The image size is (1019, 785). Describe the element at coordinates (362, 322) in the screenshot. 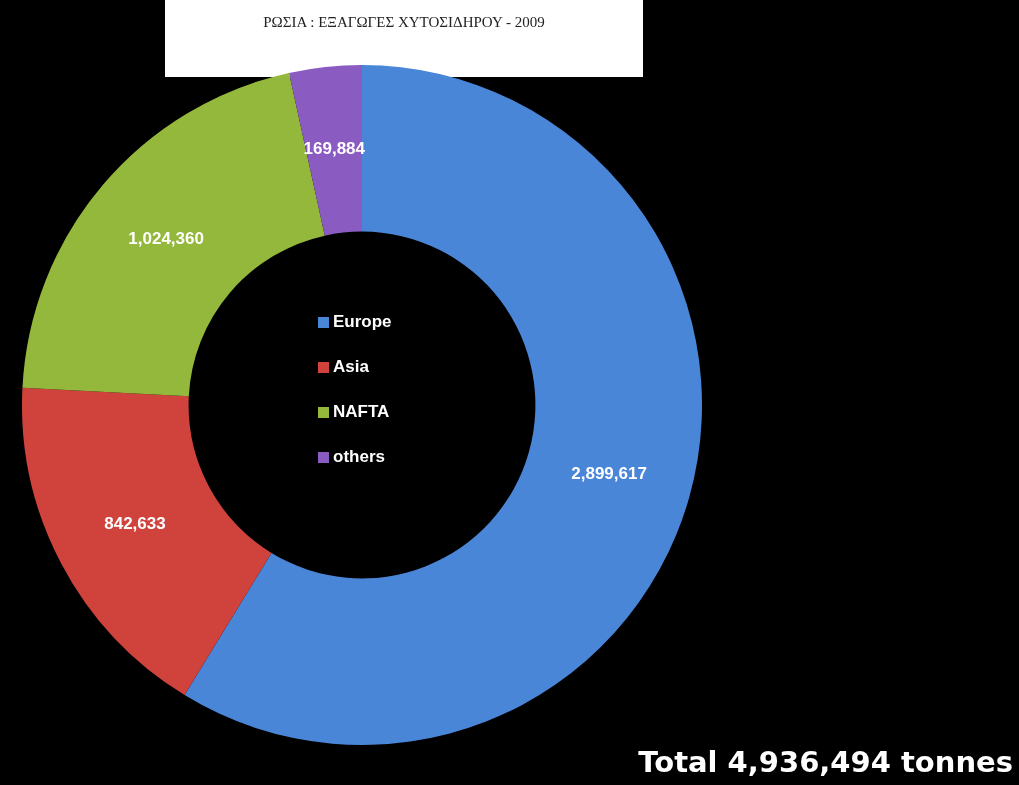

I see `legend-label: Europe` at that location.